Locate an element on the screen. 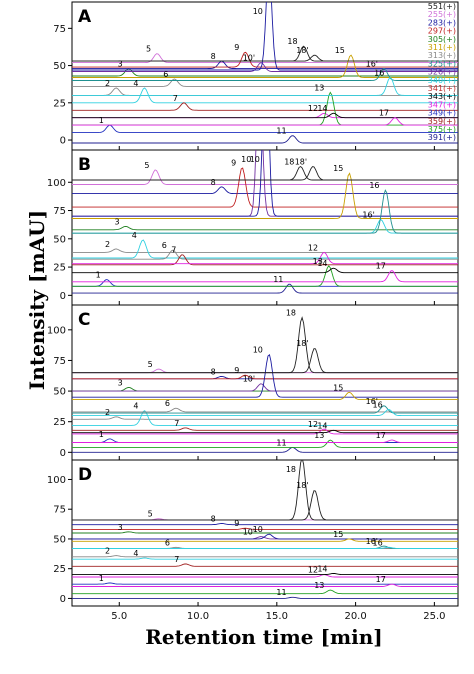 The image size is (474, 674). legend-entry: 283(+) is located at coordinates (442, 22).